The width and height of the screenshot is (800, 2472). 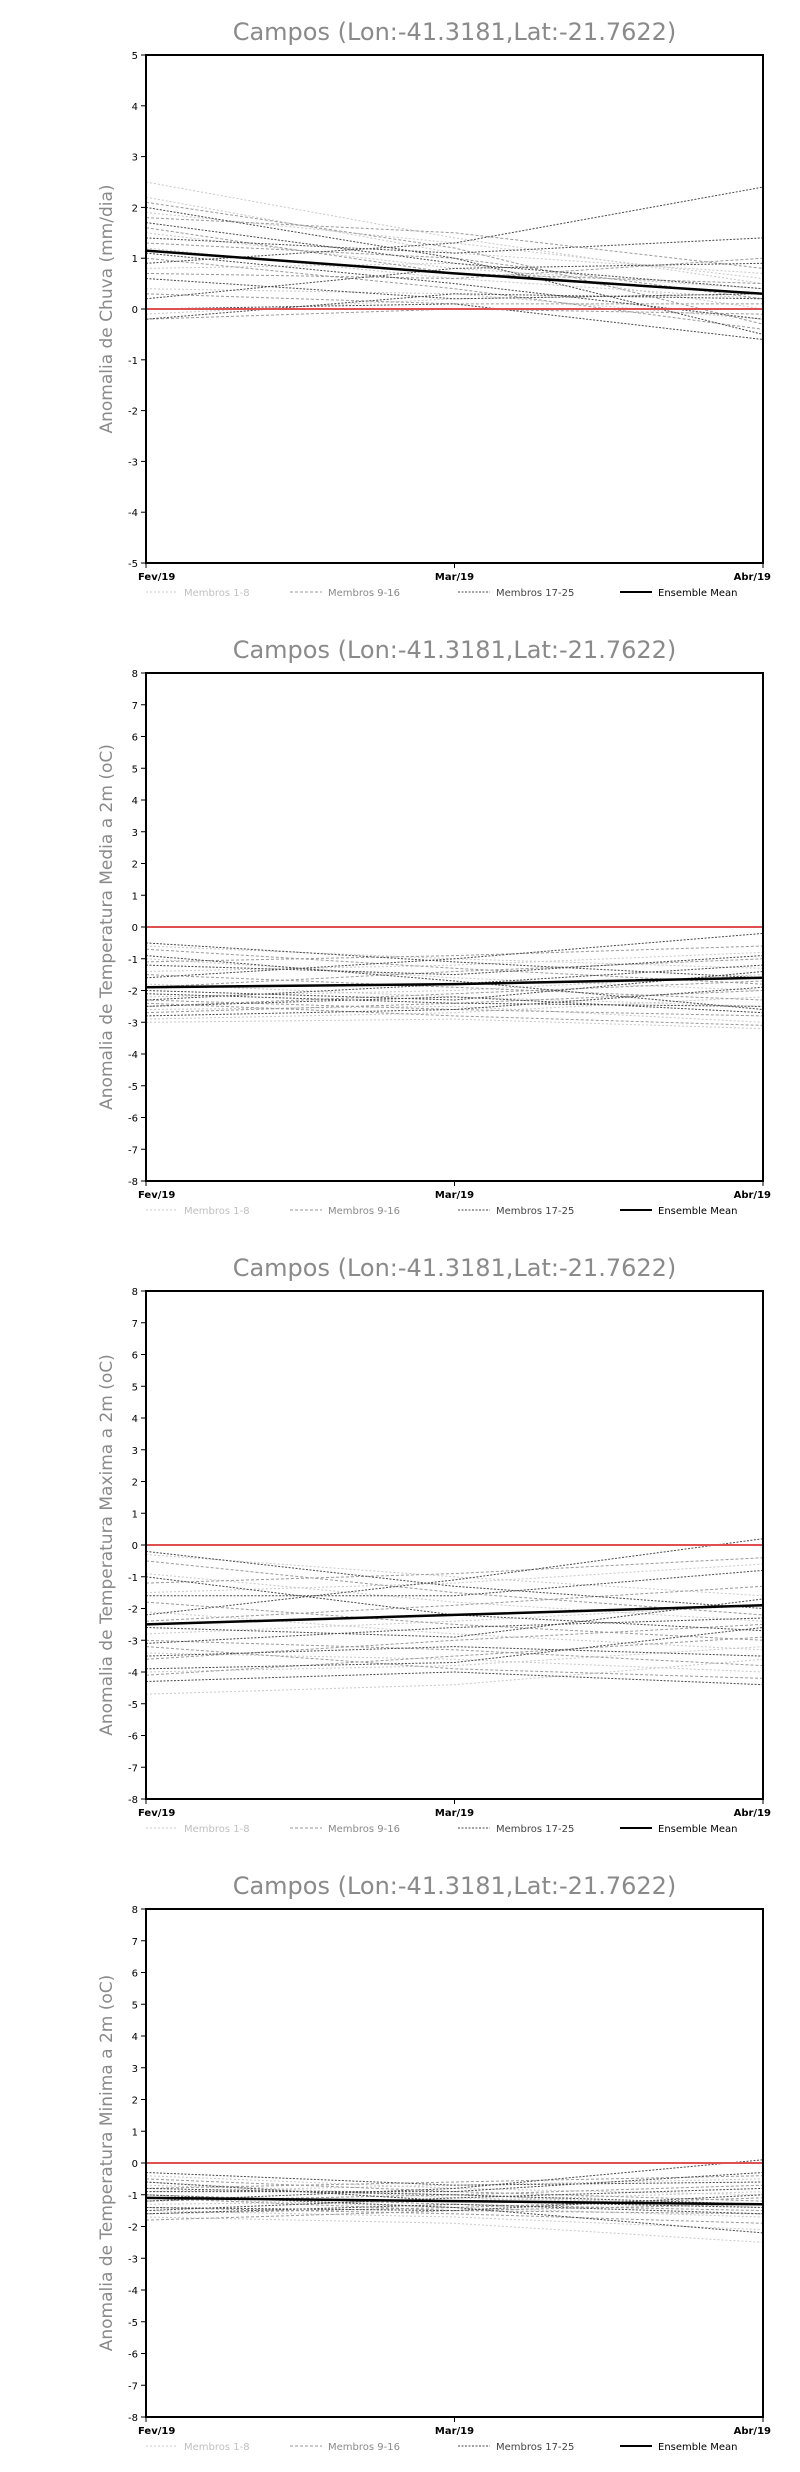 I want to click on y-tick-label: 6, so click(x=135, y=738).